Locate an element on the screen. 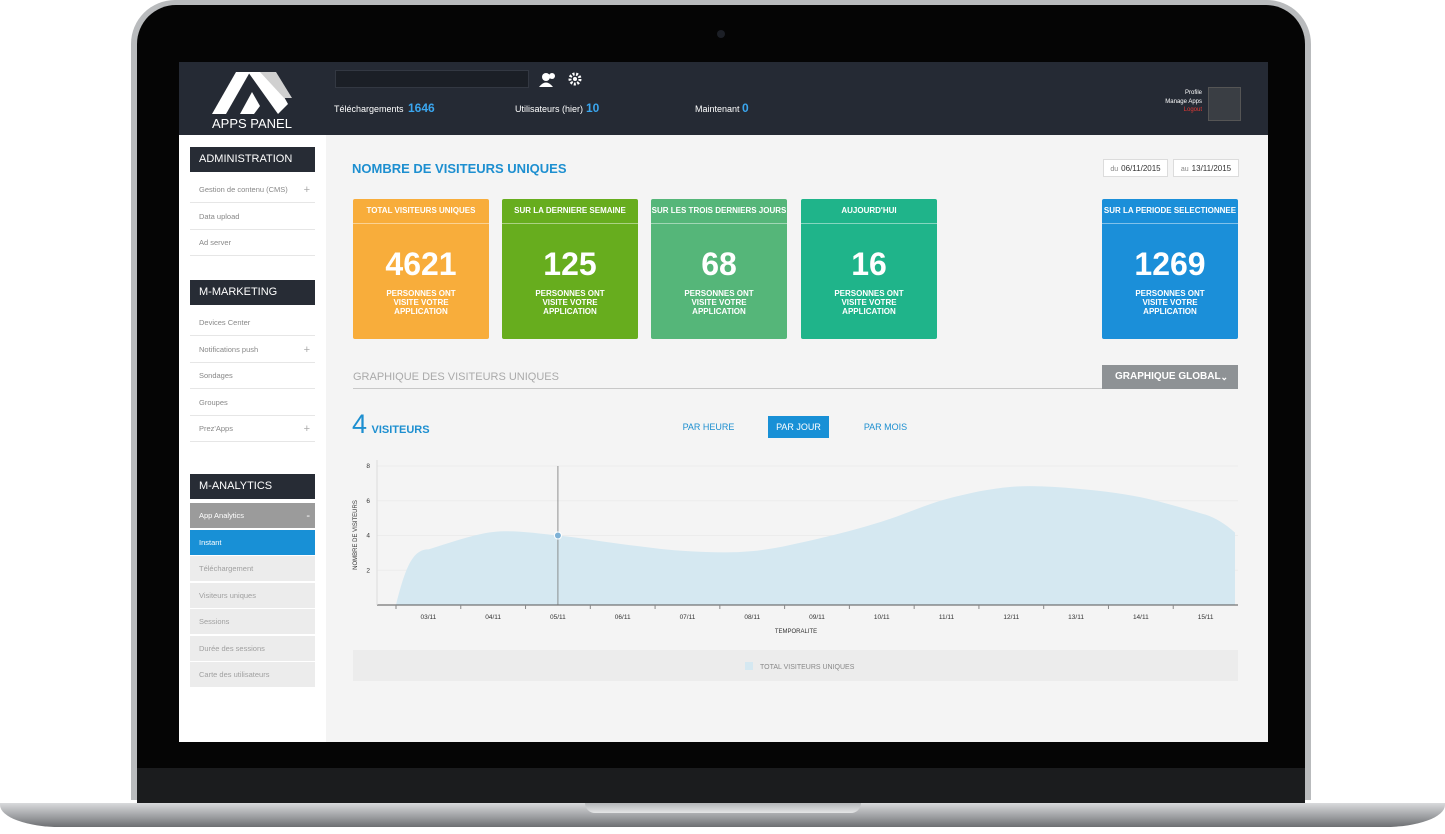 The height and width of the screenshot is (834, 1445). stat-value: 1646 is located at coordinates (421, 108).